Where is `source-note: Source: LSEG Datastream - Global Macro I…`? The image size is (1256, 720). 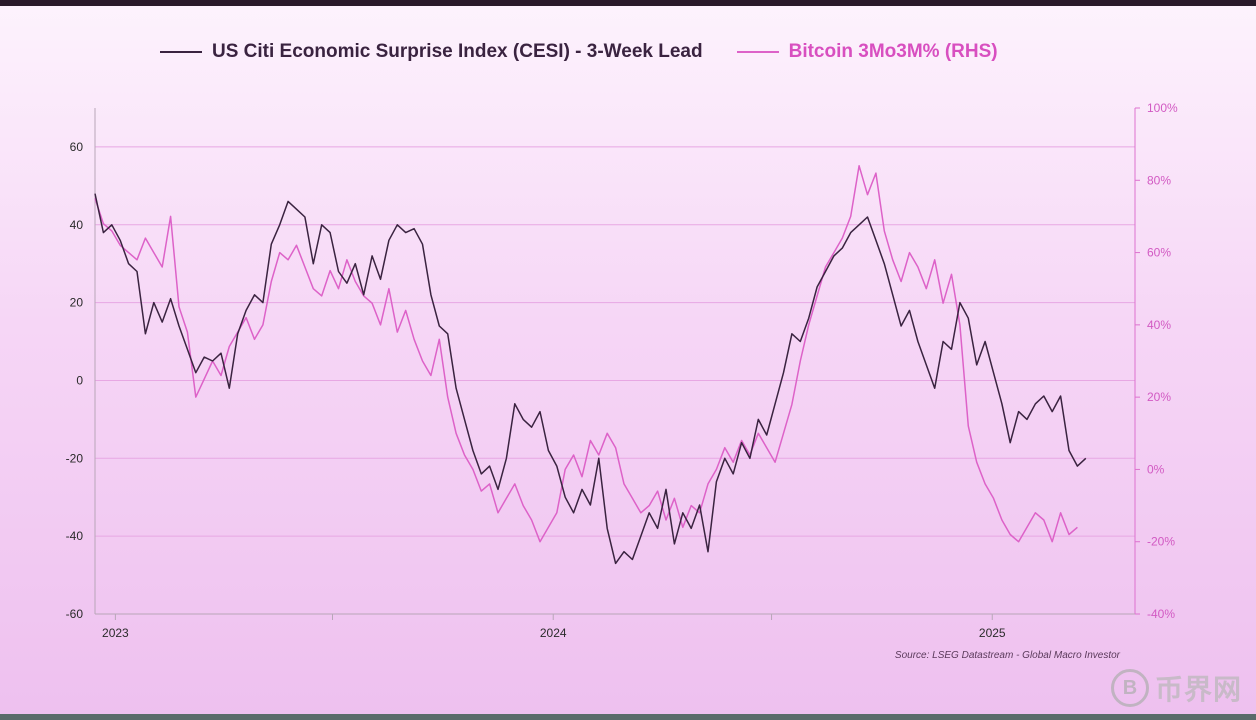
source-note: Source: LSEG Datastream - Global Macro I… is located at coordinates (1007, 655).